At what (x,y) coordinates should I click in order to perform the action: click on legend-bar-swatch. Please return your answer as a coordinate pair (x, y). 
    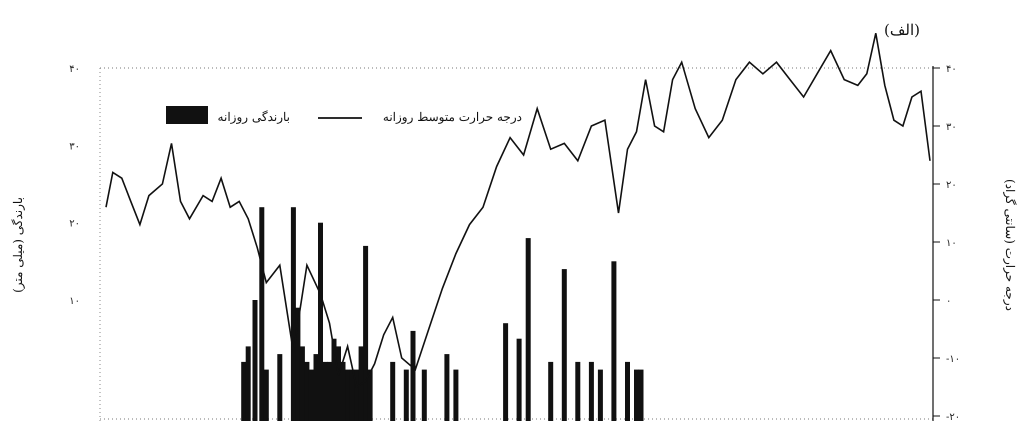
    Looking at the image, I should click on (187, 115).